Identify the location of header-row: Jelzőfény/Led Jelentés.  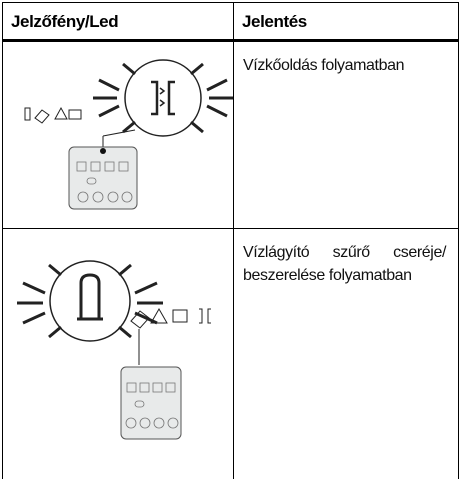
(230, 22).